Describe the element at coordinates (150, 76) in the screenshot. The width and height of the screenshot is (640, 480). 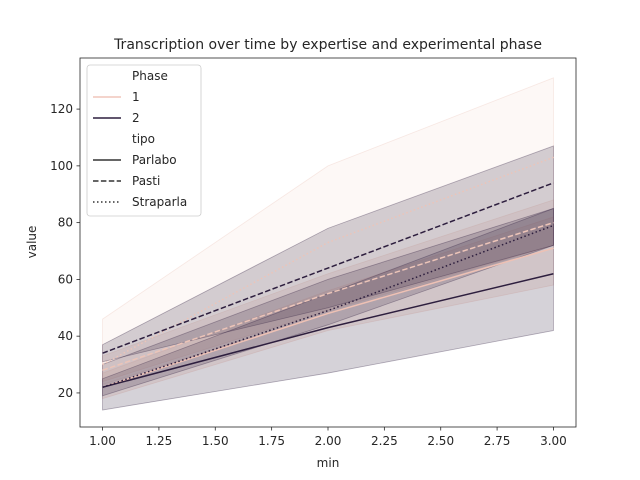
I see `legend-hue-title: Phase` at that location.